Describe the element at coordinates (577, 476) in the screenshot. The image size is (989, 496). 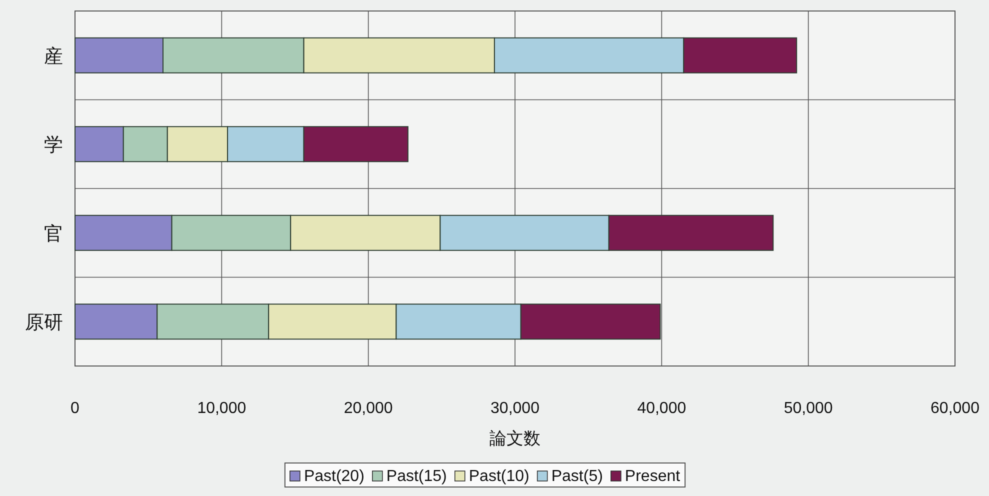
I see `legend-label: Past(5)` at that location.